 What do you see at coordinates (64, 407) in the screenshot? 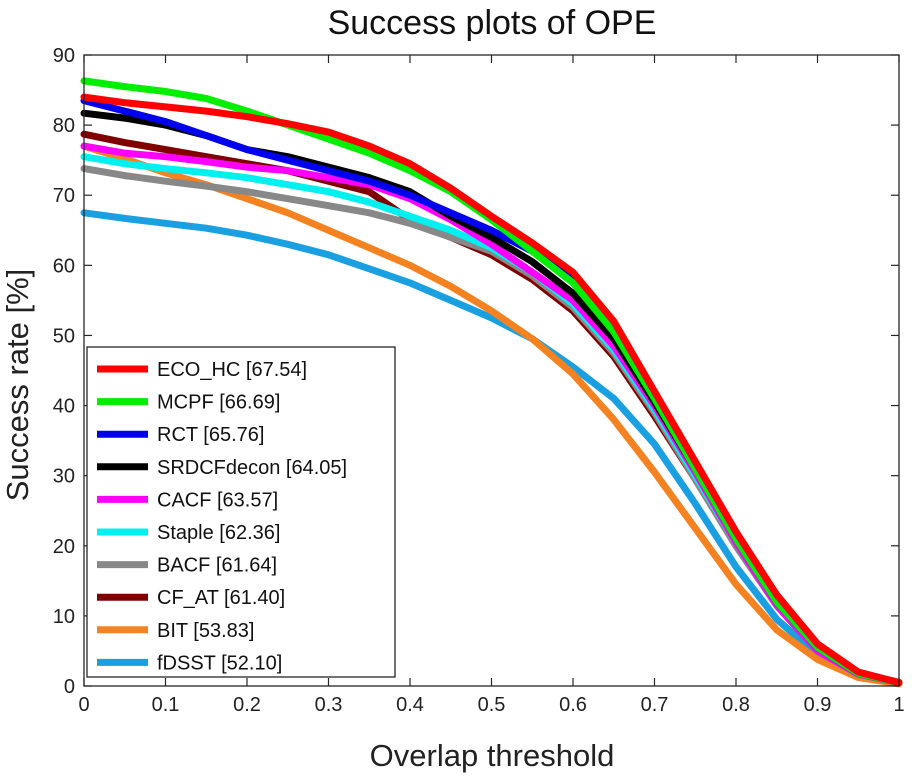
I see `y-tick-label: 40` at bounding box center [64, 407].